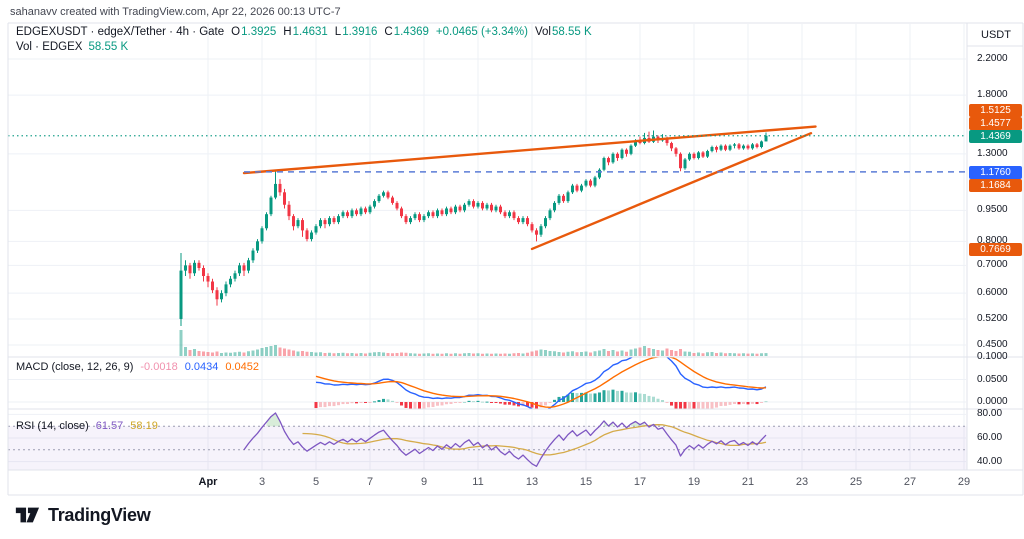  What do you see at coordinates (72, 47) in the screenshot?
I see `volume-legend: Vol · EDGEX 58.55 K` at bounding box center [72, 47].